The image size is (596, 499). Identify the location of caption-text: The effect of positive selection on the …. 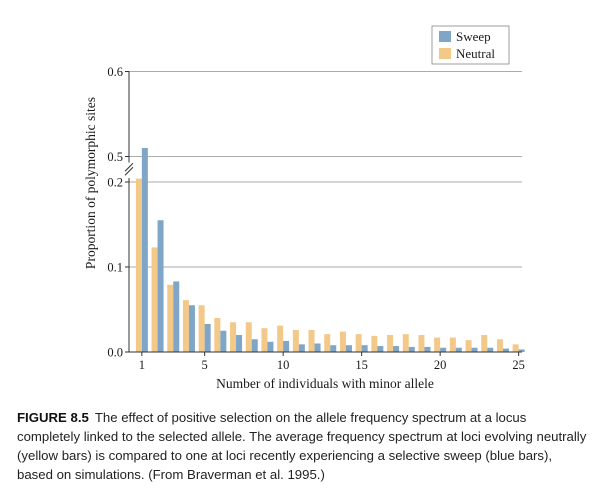
(301, 446).